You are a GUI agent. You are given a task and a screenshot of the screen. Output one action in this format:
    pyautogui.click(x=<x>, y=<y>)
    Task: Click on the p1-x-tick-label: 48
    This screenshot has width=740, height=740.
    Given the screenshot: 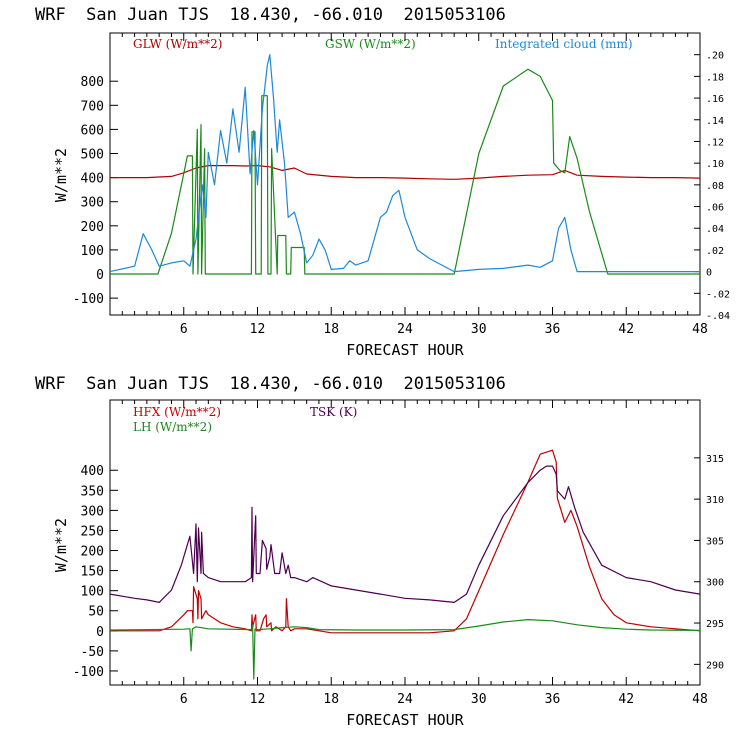 What is the action you would take?
    pyautogui.click(x=700, y=329)
    